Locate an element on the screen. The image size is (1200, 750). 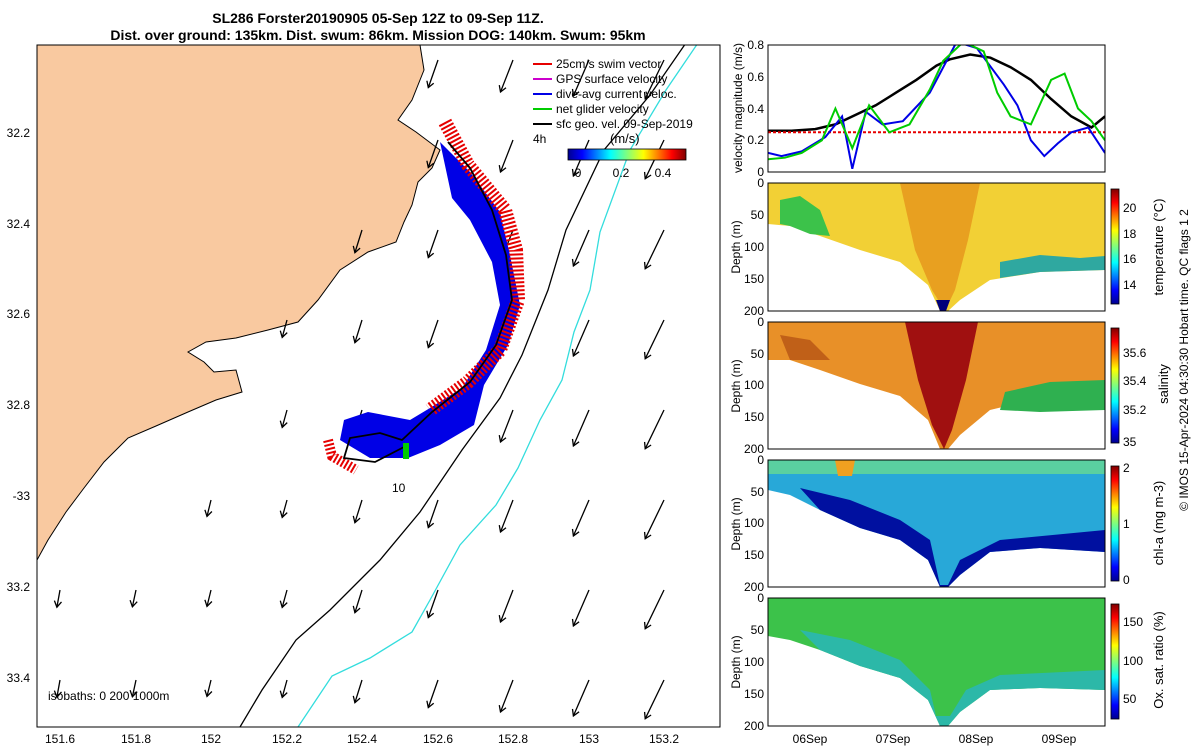
oxygen-colorbar is located at coordinates (1115, 661).